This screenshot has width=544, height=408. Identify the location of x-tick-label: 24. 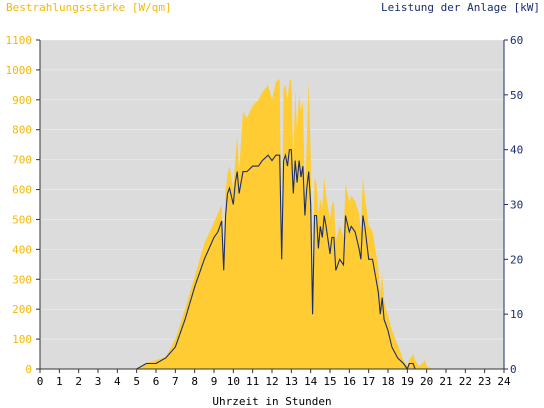
(504, 381).